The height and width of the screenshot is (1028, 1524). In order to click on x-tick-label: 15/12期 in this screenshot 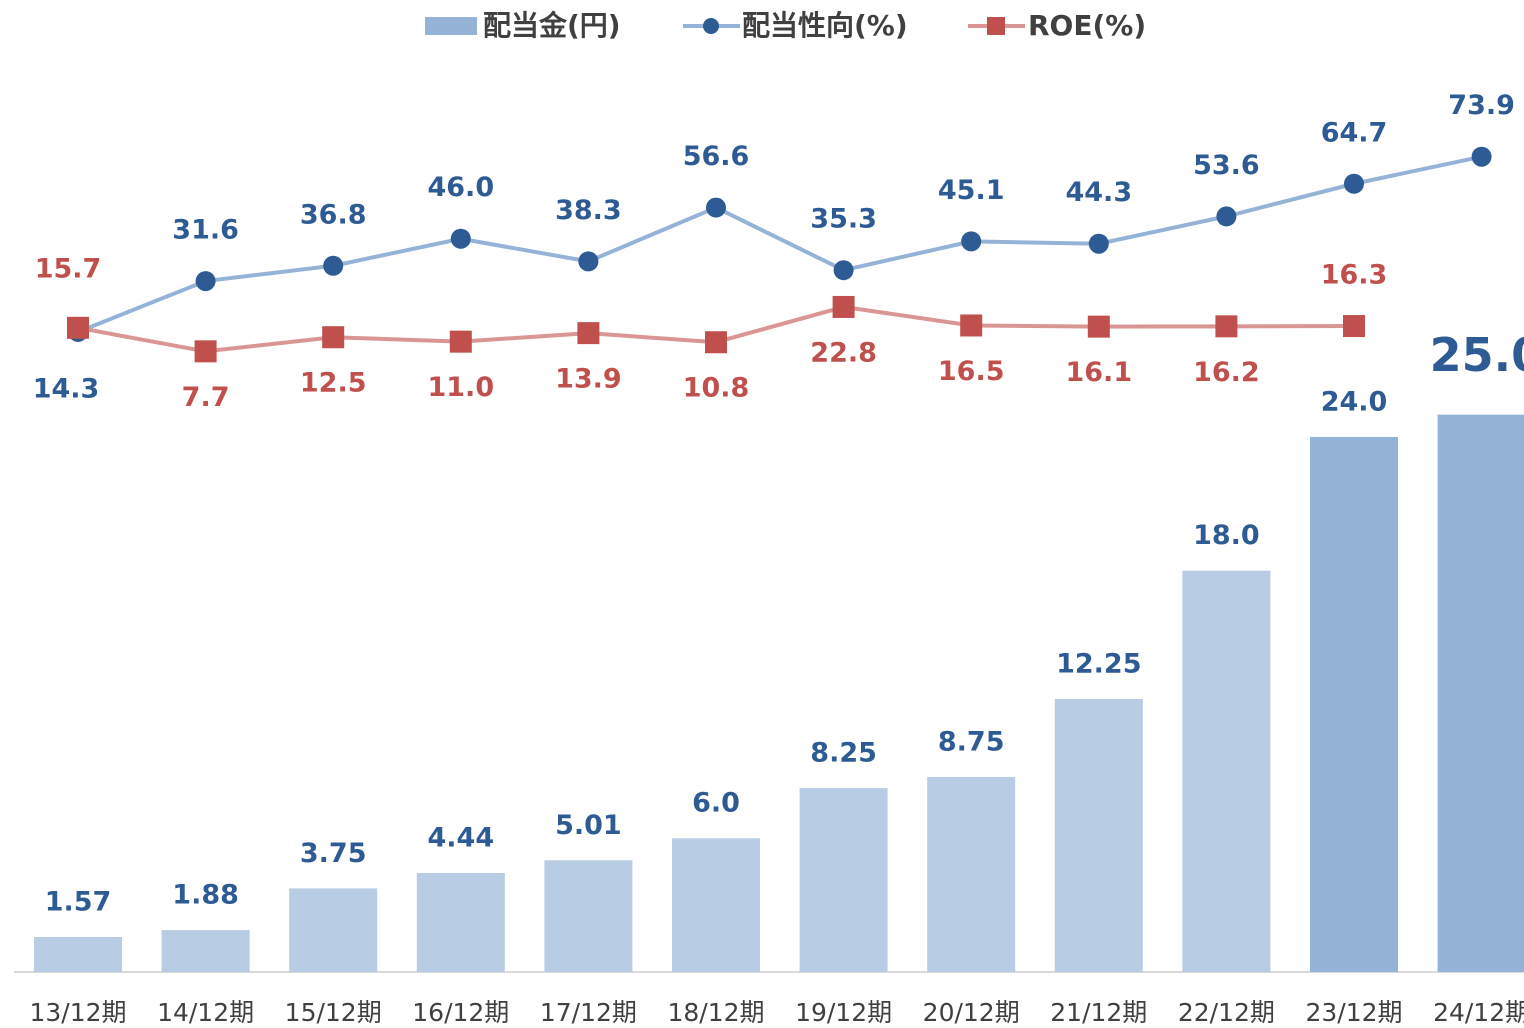, I will do `click(333, 1012)`.